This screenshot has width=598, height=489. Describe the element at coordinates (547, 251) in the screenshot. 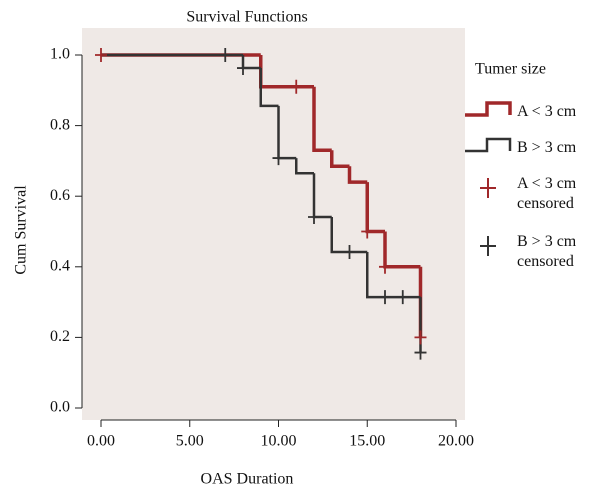

I see `legend-label: B > 3 cm censored` at that location.